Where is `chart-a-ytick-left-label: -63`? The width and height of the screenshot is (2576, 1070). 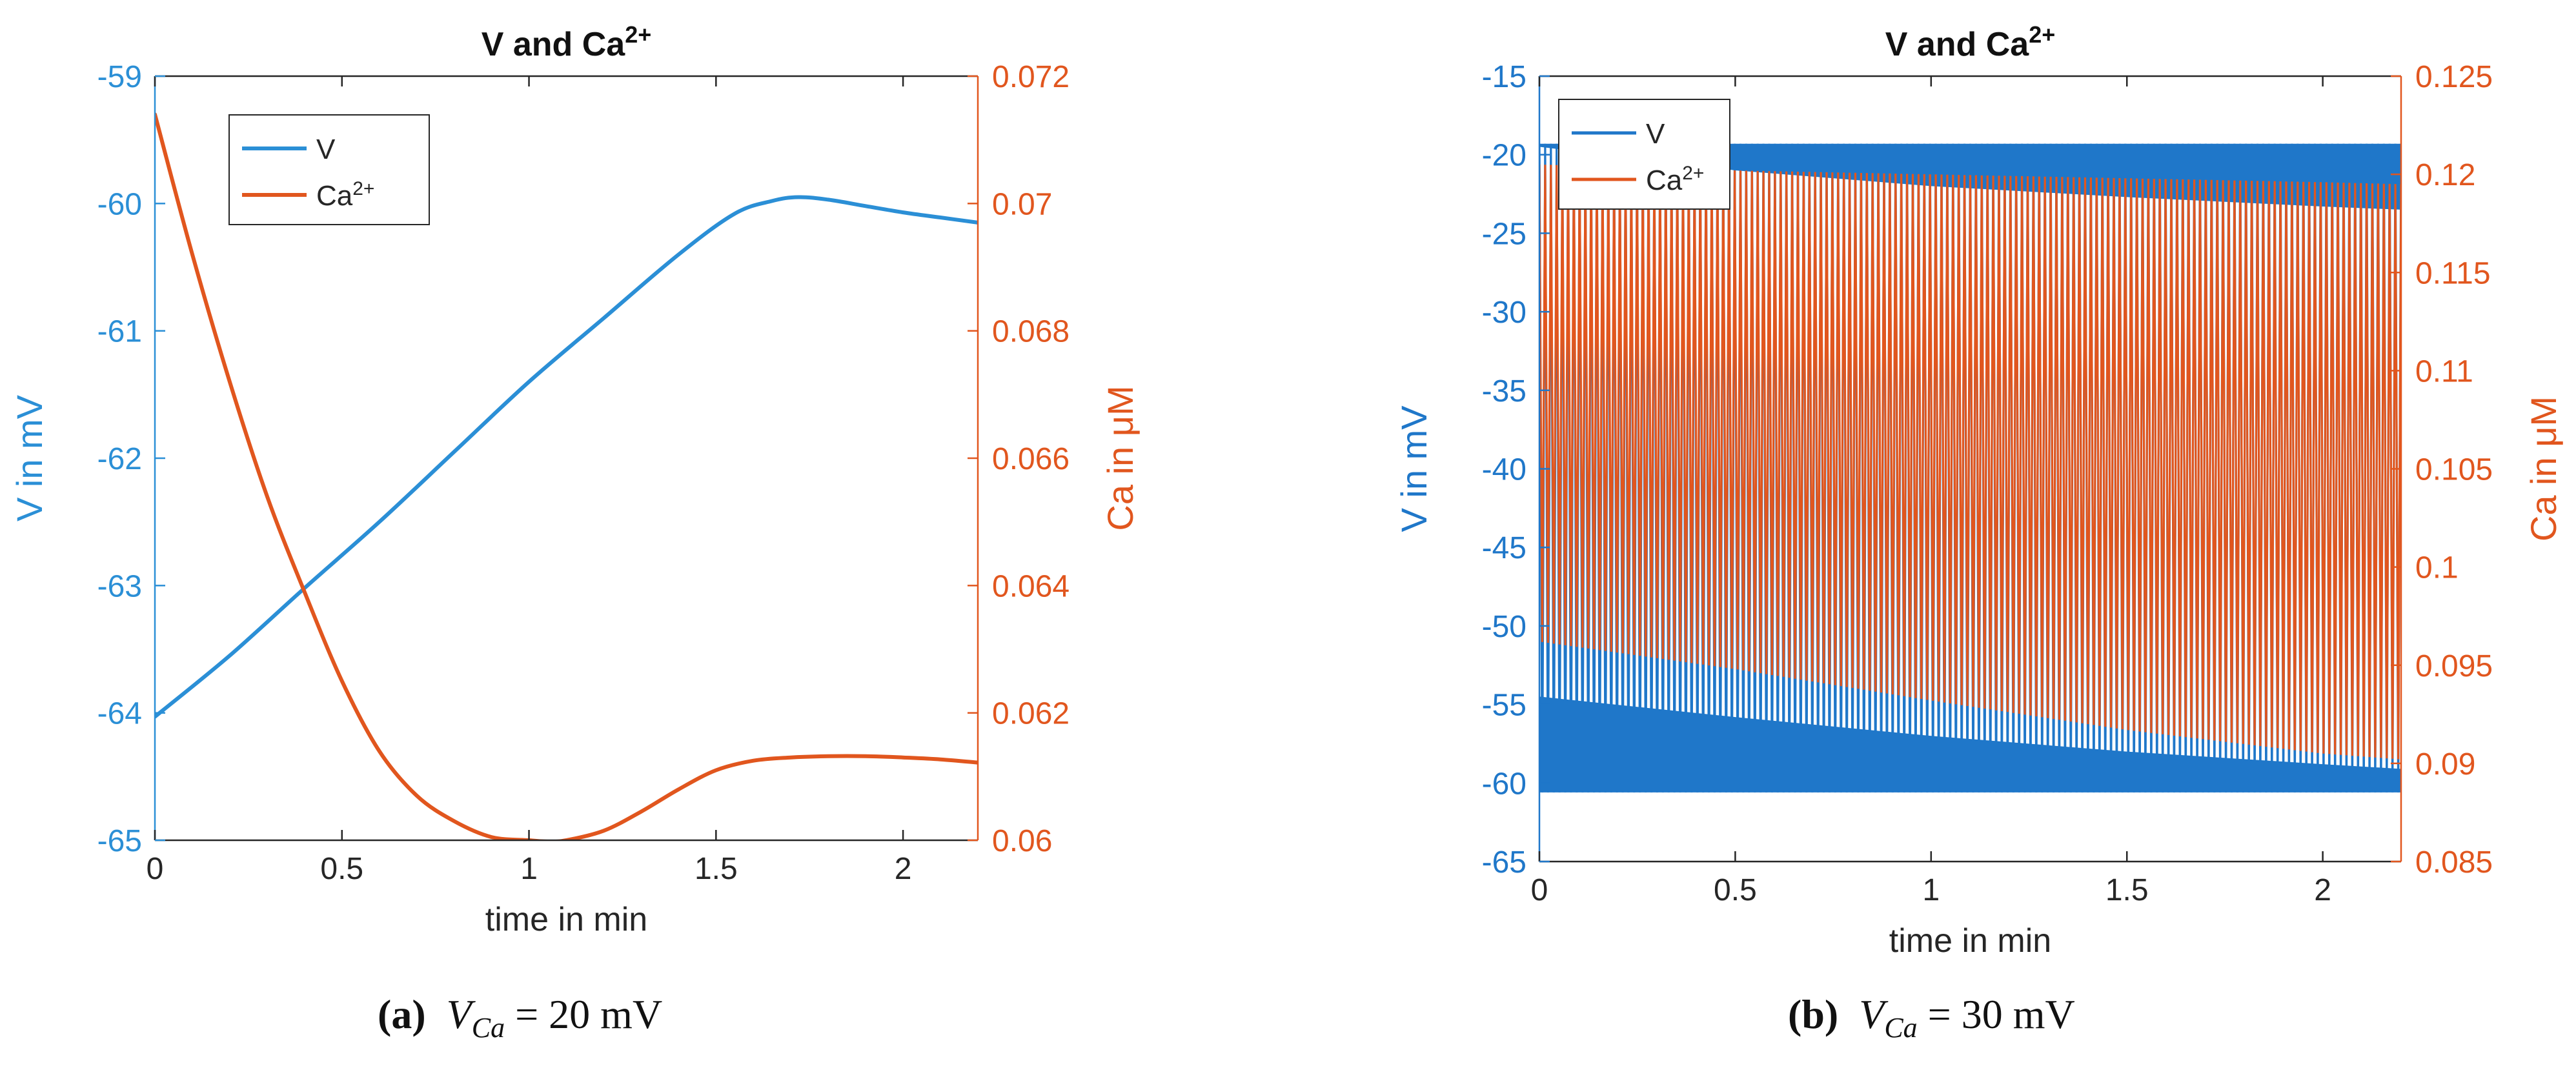 chart-a-ytick-left-label: -63 is located at coordinates (119, 586).